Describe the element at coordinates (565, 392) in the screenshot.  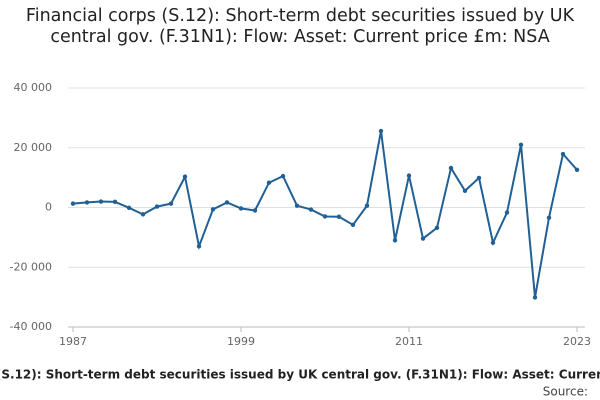
I see `source: Source:` at that location.